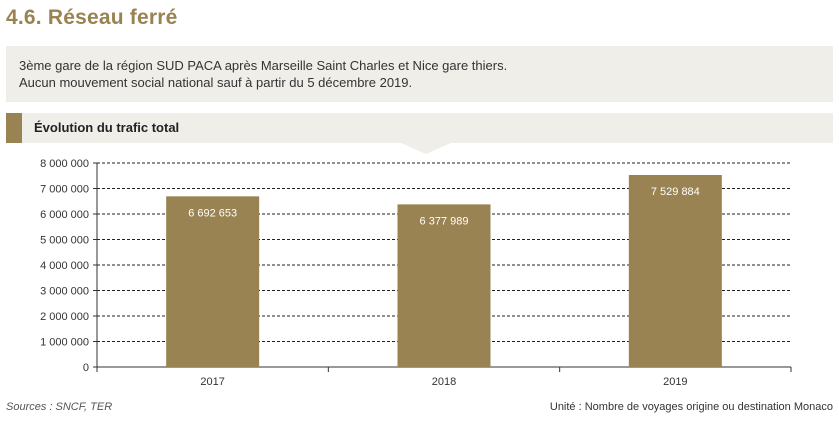  I want to click on y-tick-label: 0, so click(86, 368).